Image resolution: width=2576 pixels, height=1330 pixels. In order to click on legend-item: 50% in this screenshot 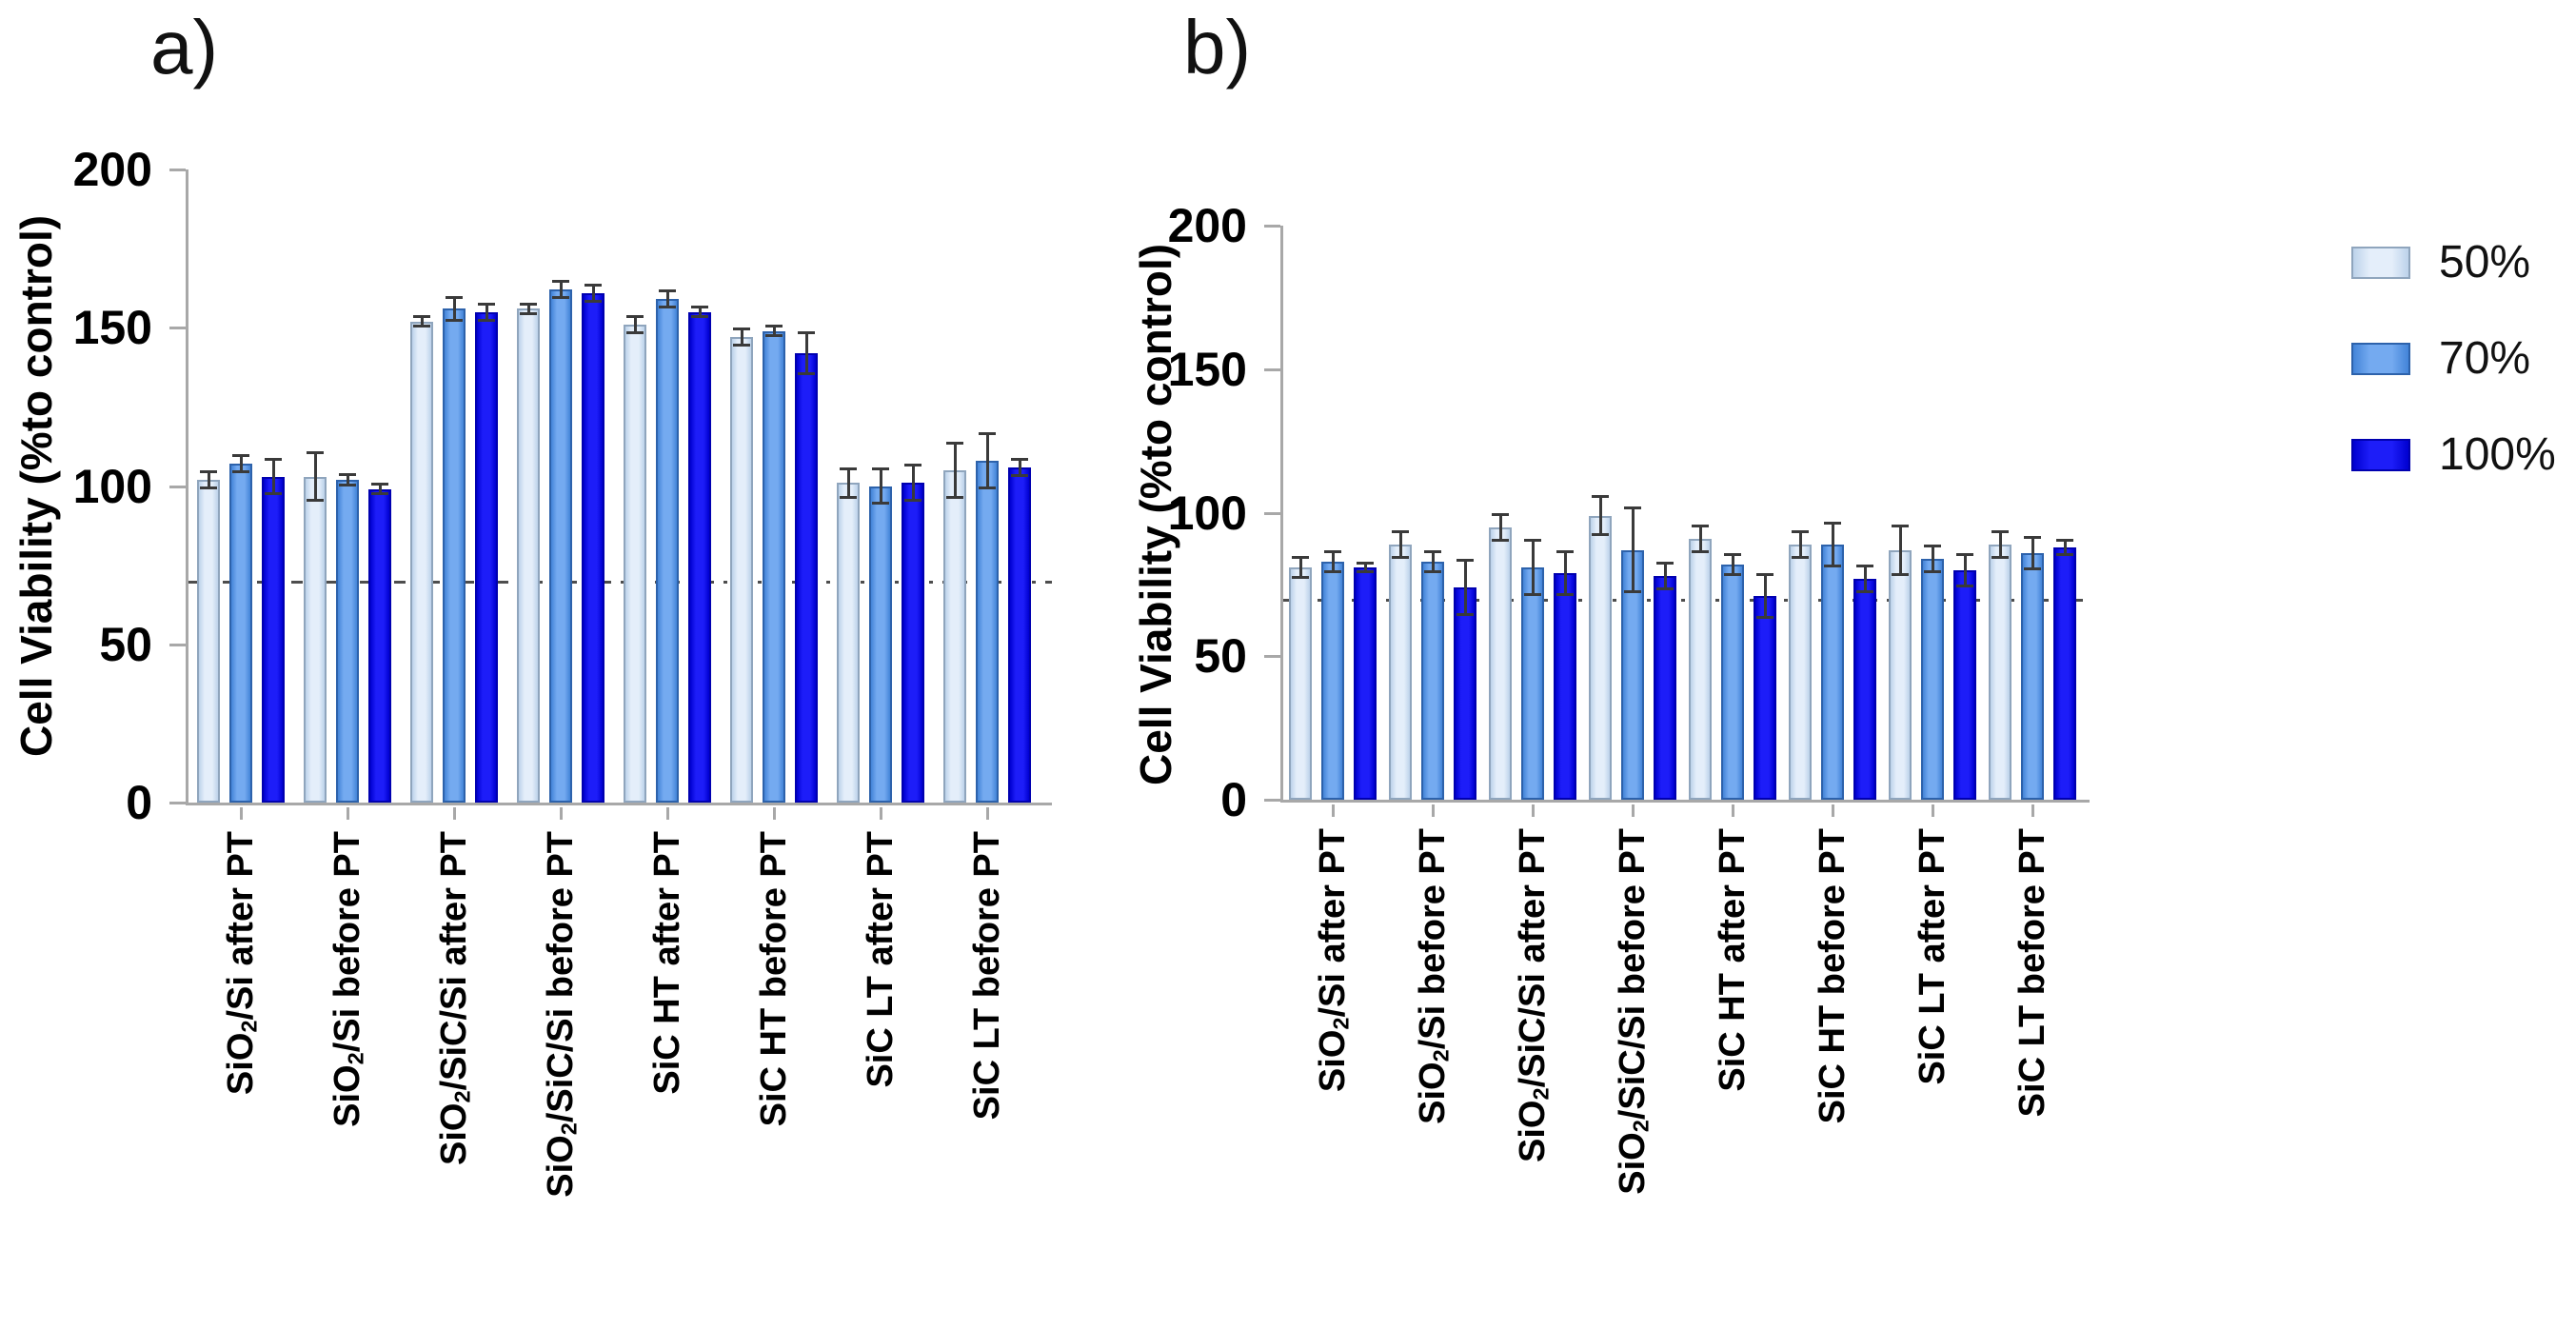, I will do `click(2453, 262)`.